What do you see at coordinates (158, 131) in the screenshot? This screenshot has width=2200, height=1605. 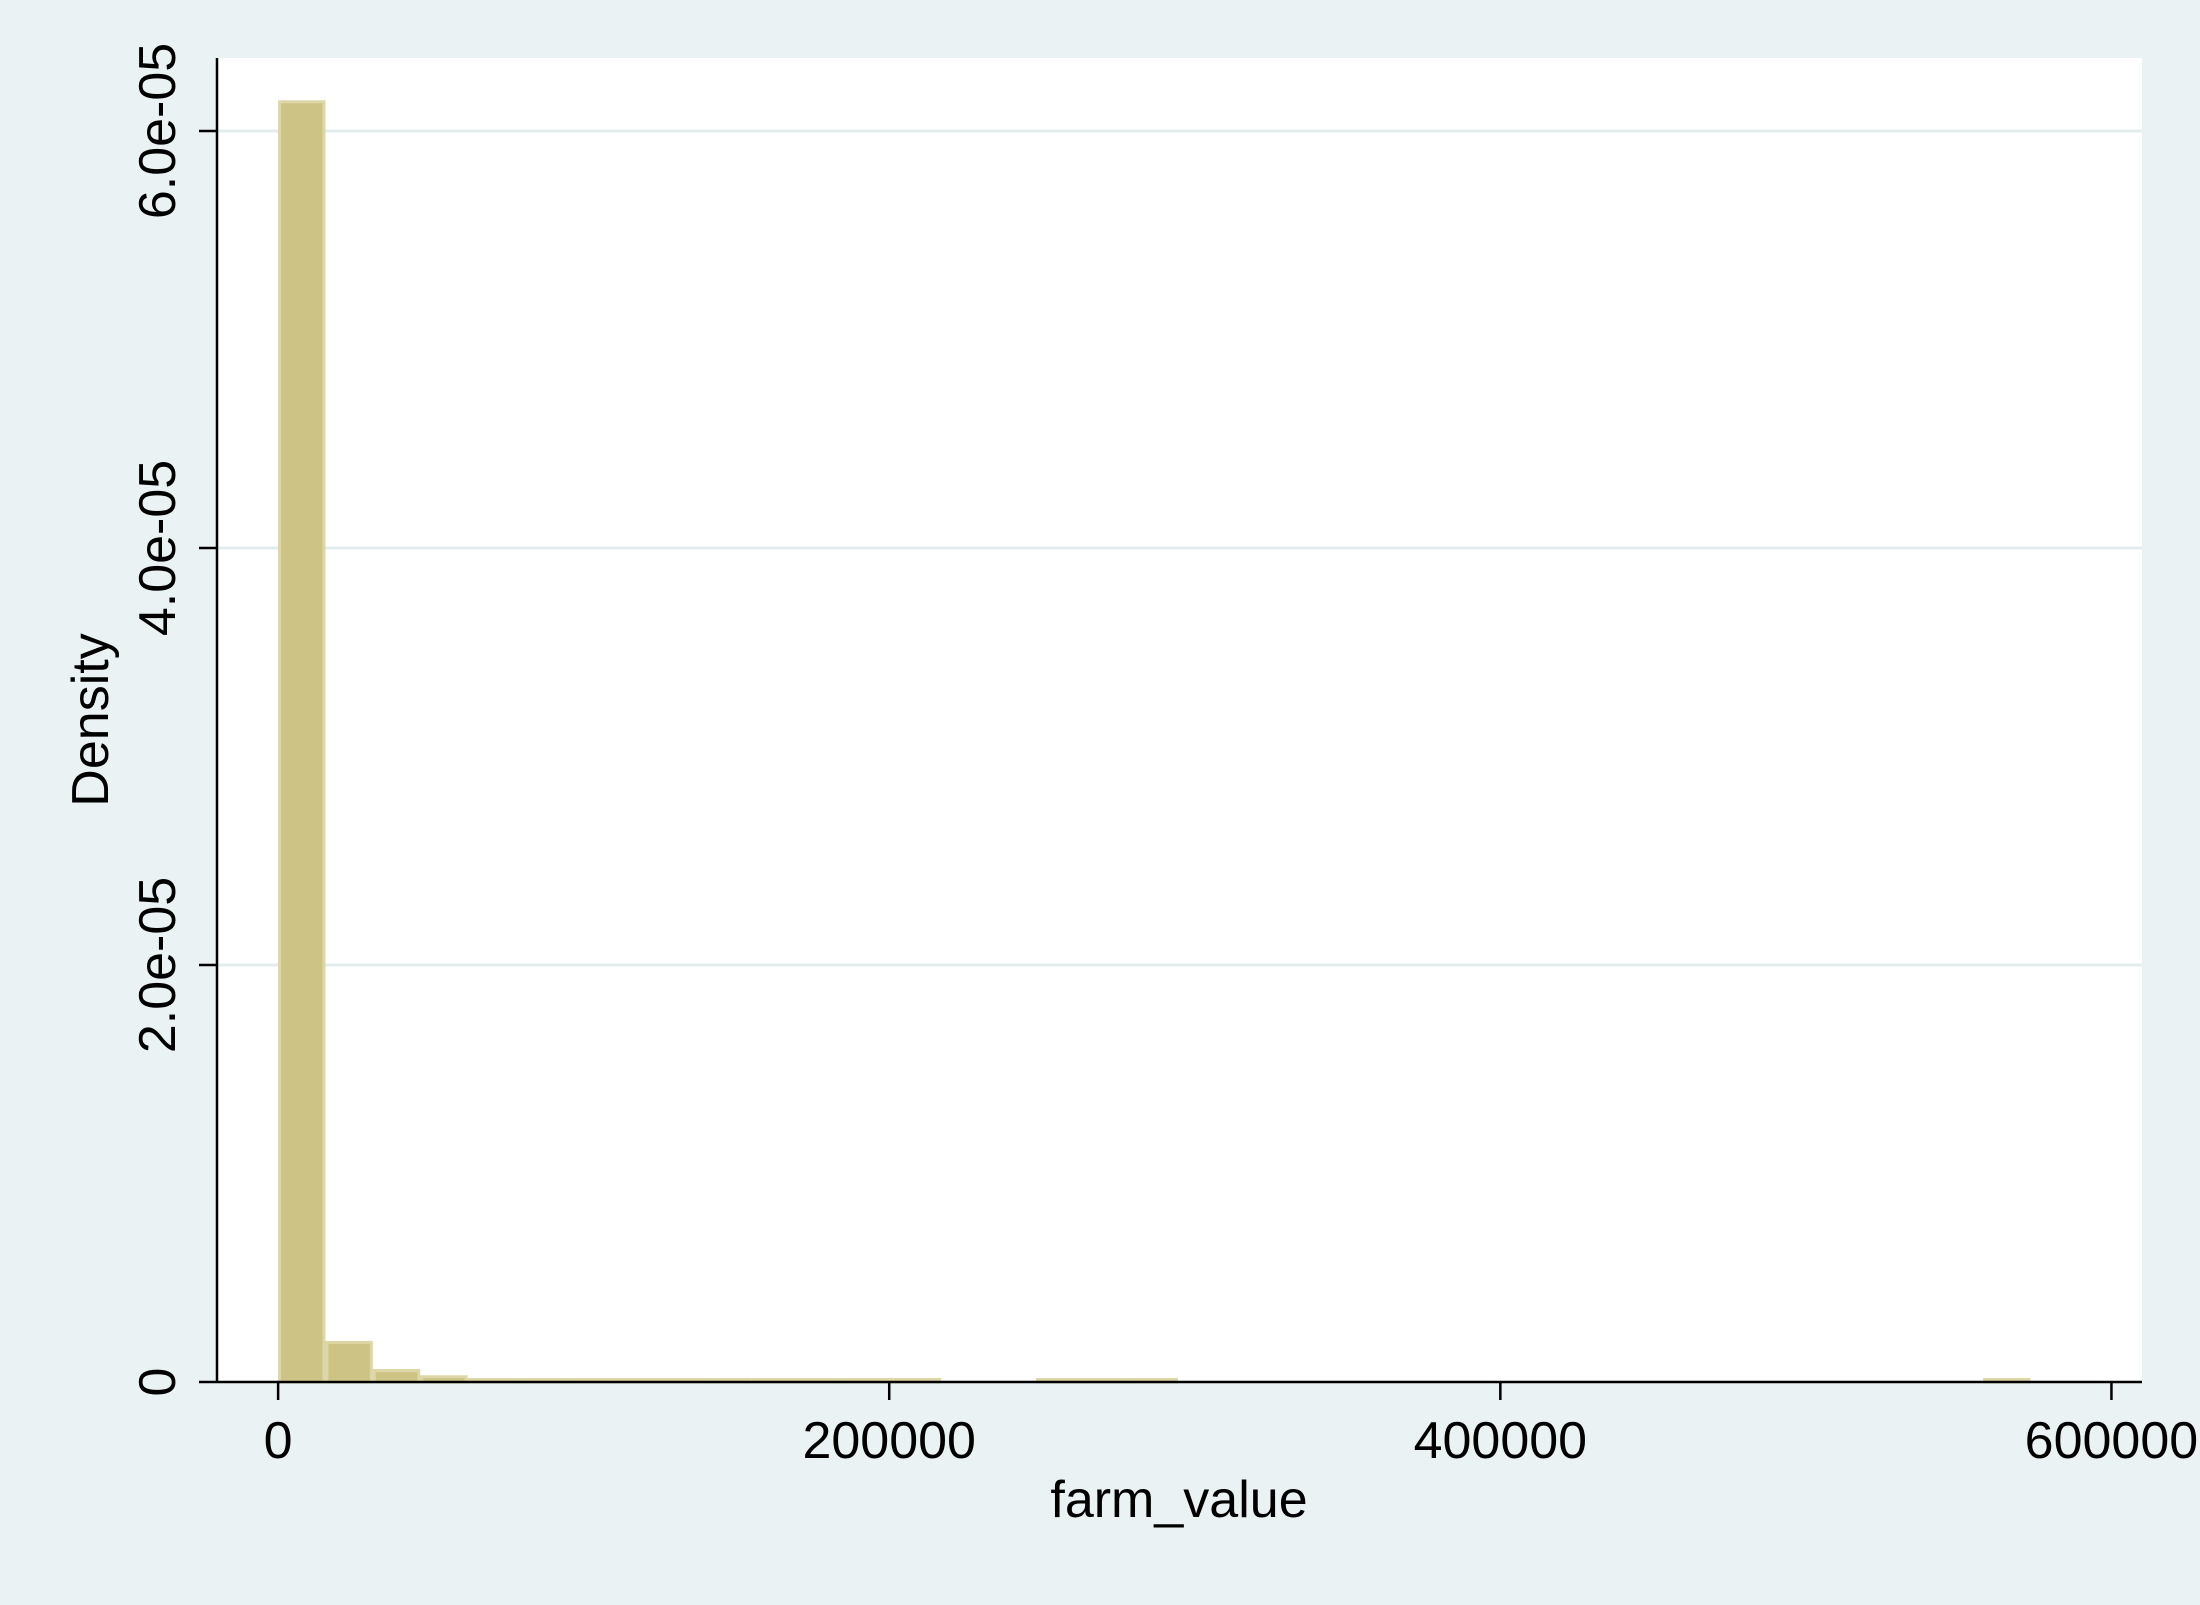 I see `y-tick-label-3: 6.0e-05` at bounding box center [158, 131].